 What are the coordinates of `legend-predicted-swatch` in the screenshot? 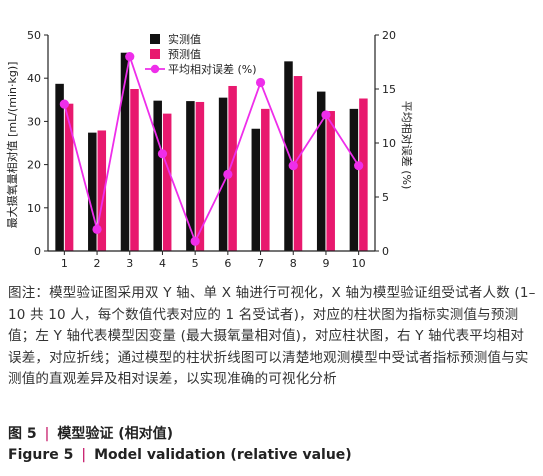 It's located at (155, 54).